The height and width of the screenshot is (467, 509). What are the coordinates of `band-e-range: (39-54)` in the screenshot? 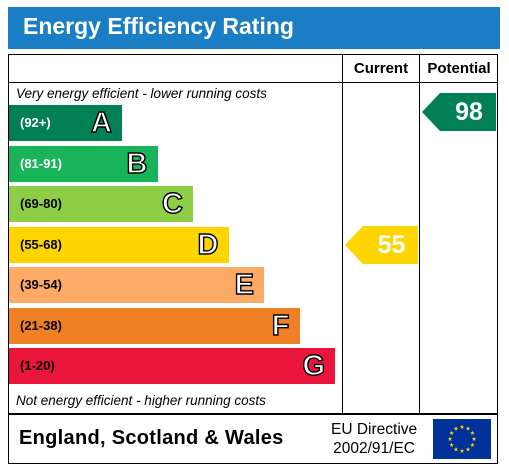 It's located at (41, 284).